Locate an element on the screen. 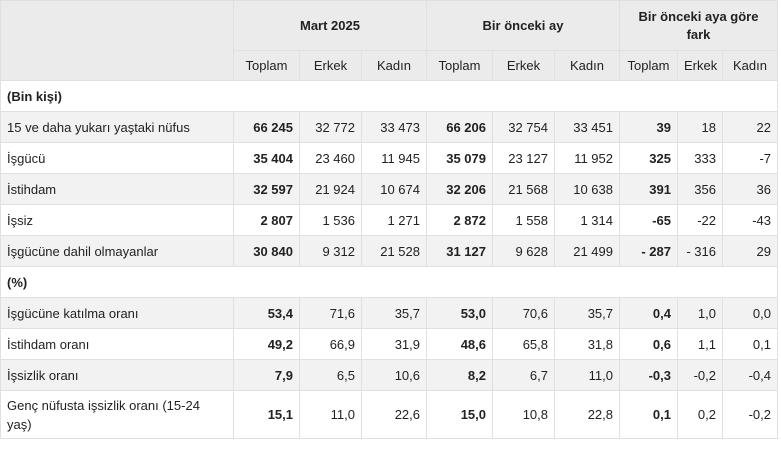 The image size is (781, 450). table-cell: 1,1 is located at coordinates (700, 344).